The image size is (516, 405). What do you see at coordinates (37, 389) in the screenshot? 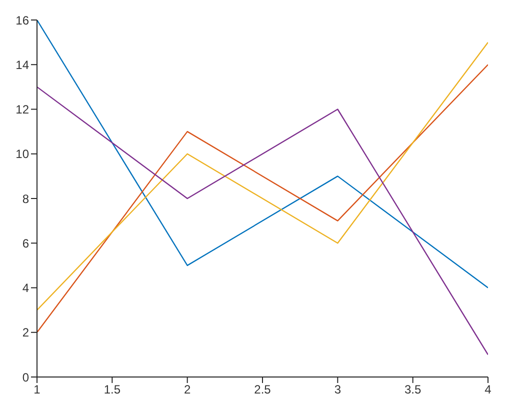
I see `x-tick-label: 1` at bounding box center [37, 389].